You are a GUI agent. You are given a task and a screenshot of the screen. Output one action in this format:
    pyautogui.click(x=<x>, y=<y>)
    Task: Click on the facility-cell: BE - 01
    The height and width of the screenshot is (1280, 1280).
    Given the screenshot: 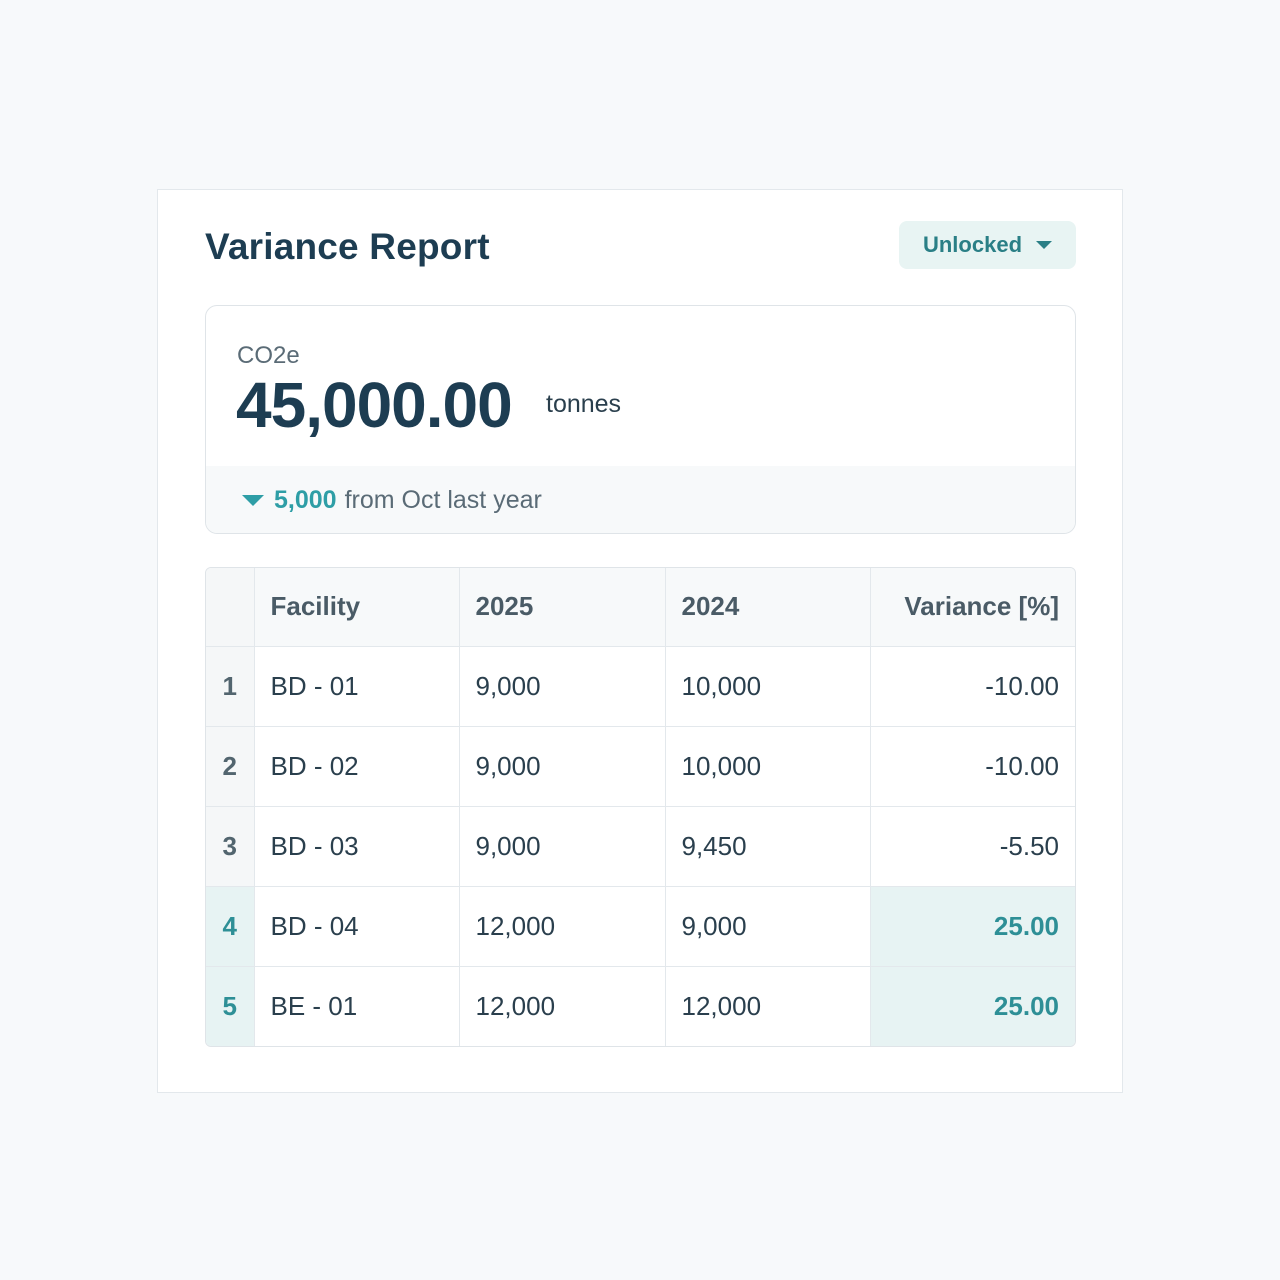 What is the action you would take?
    pyautogui.click(x=357, y=1006)
    